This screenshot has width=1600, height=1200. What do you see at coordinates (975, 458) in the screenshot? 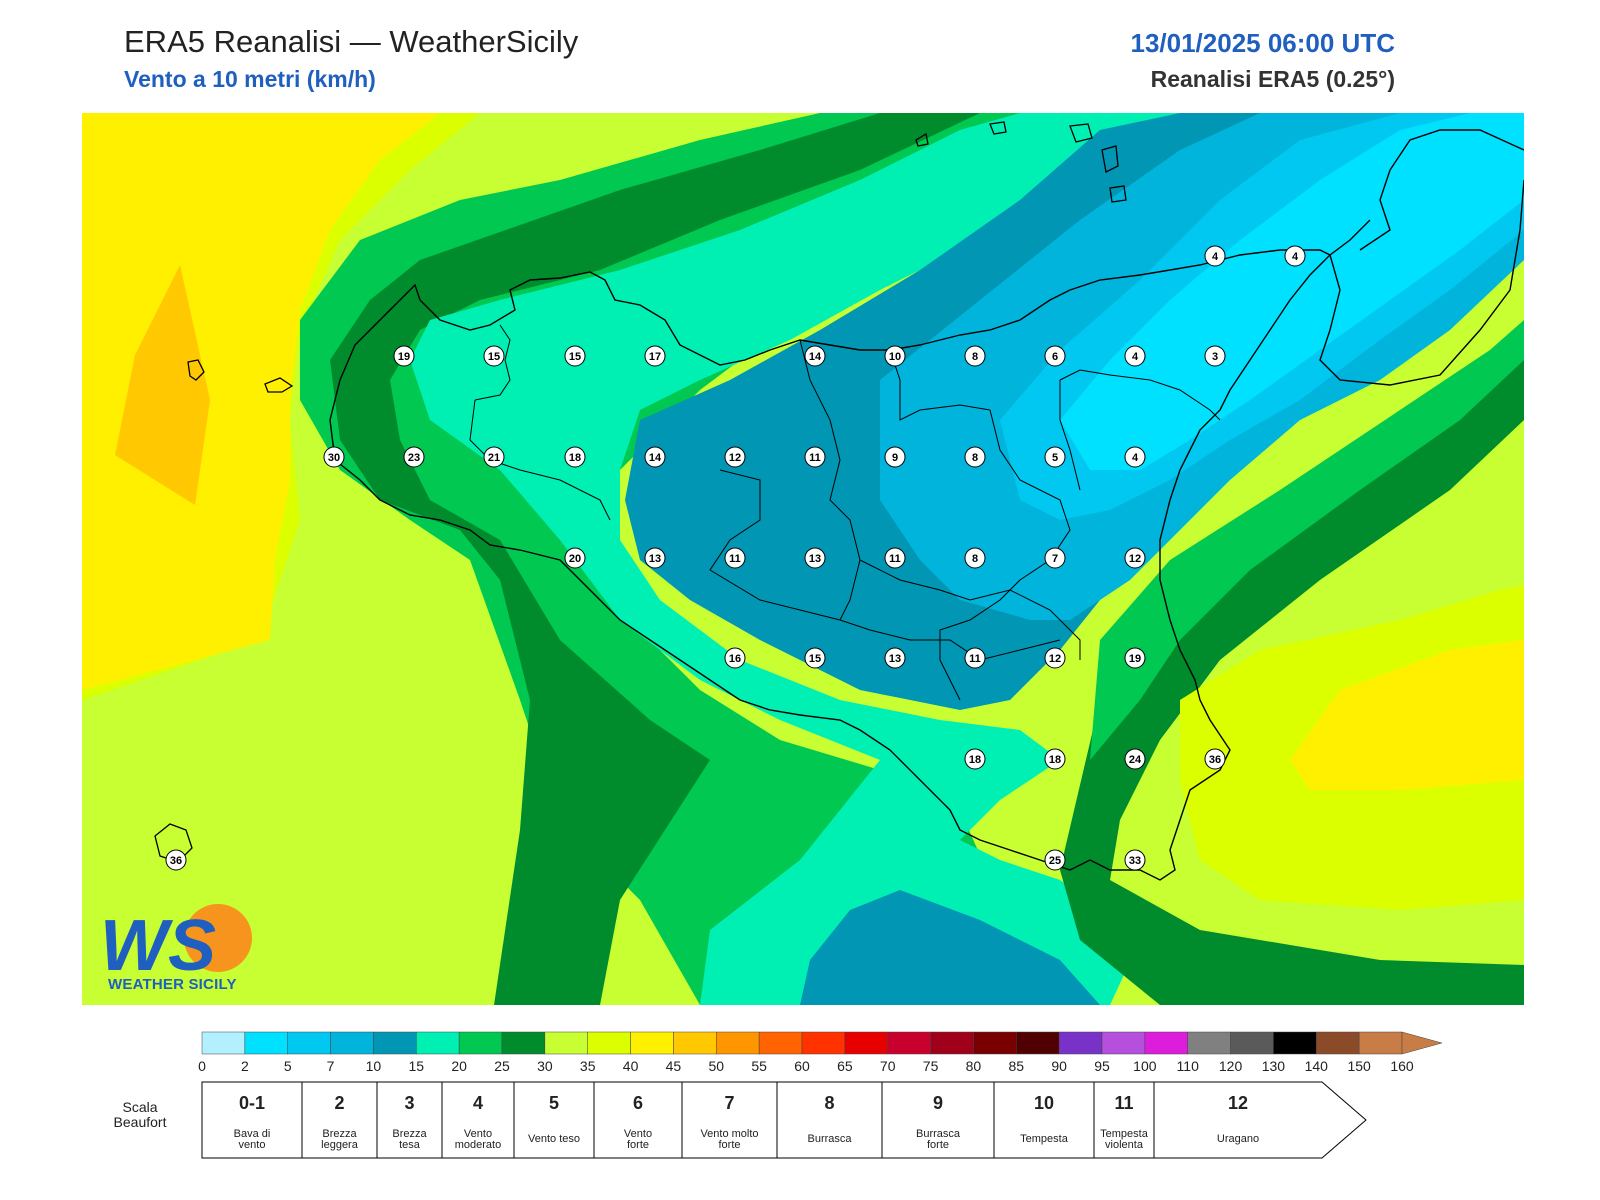
I see `station-value: 8` at bounding box center [975, 458].